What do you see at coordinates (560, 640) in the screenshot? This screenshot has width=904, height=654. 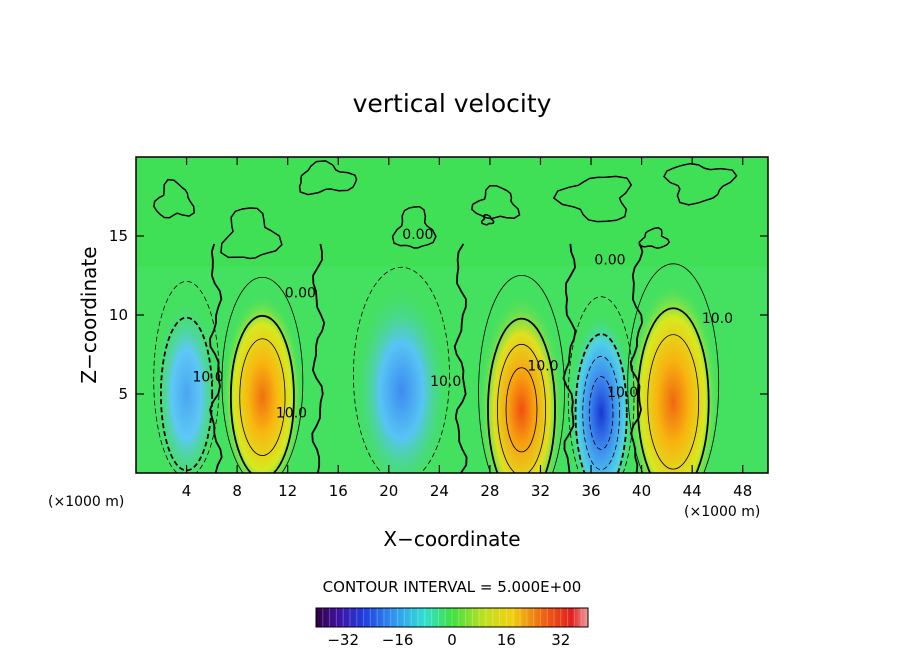 I see `colorbar-tick-label: 32` at bounding box center [560, 640].